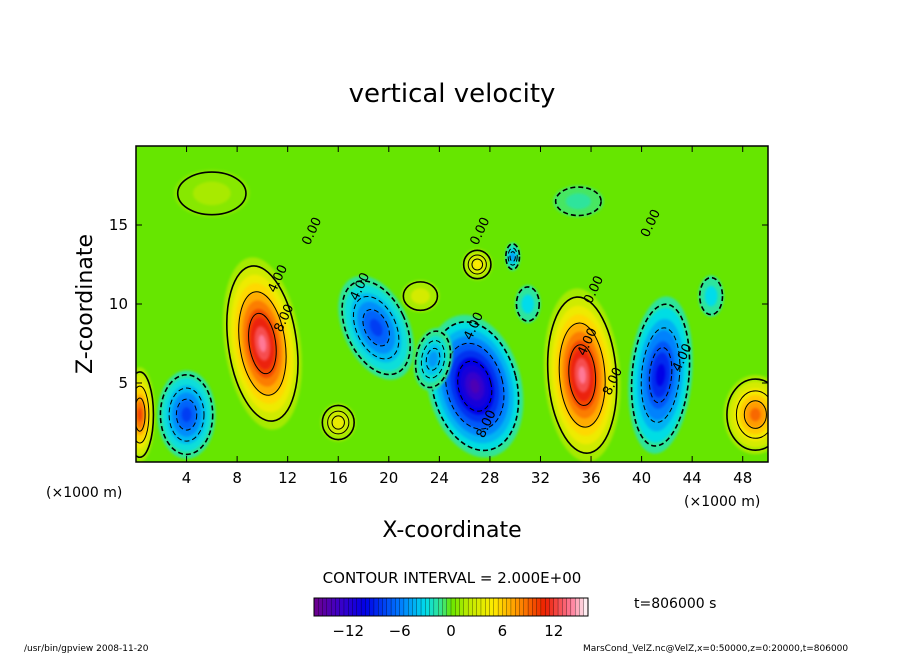  What do you see at coordinates (118, 304) in the screenshot?
I see `y-tick-label: 10` at bounding box center [118, 304].